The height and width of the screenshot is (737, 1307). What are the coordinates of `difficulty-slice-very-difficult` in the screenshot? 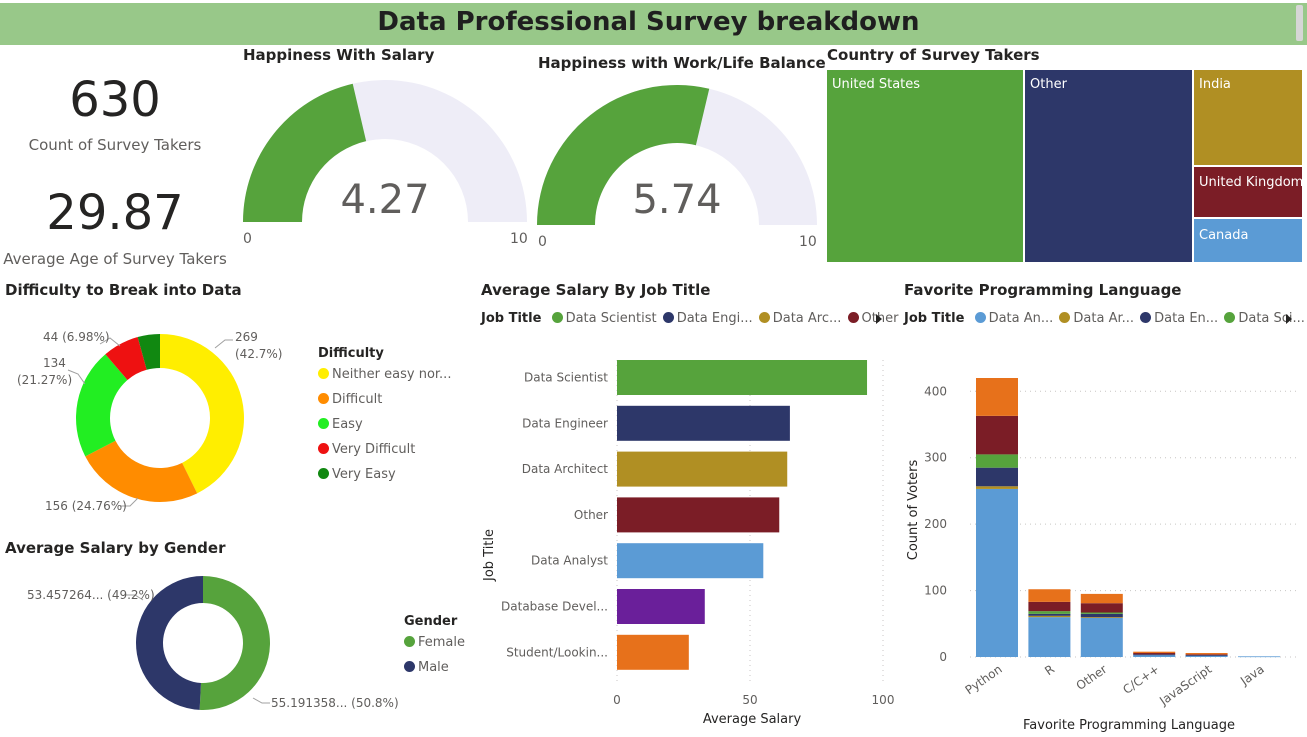 It's located at (126, 359).